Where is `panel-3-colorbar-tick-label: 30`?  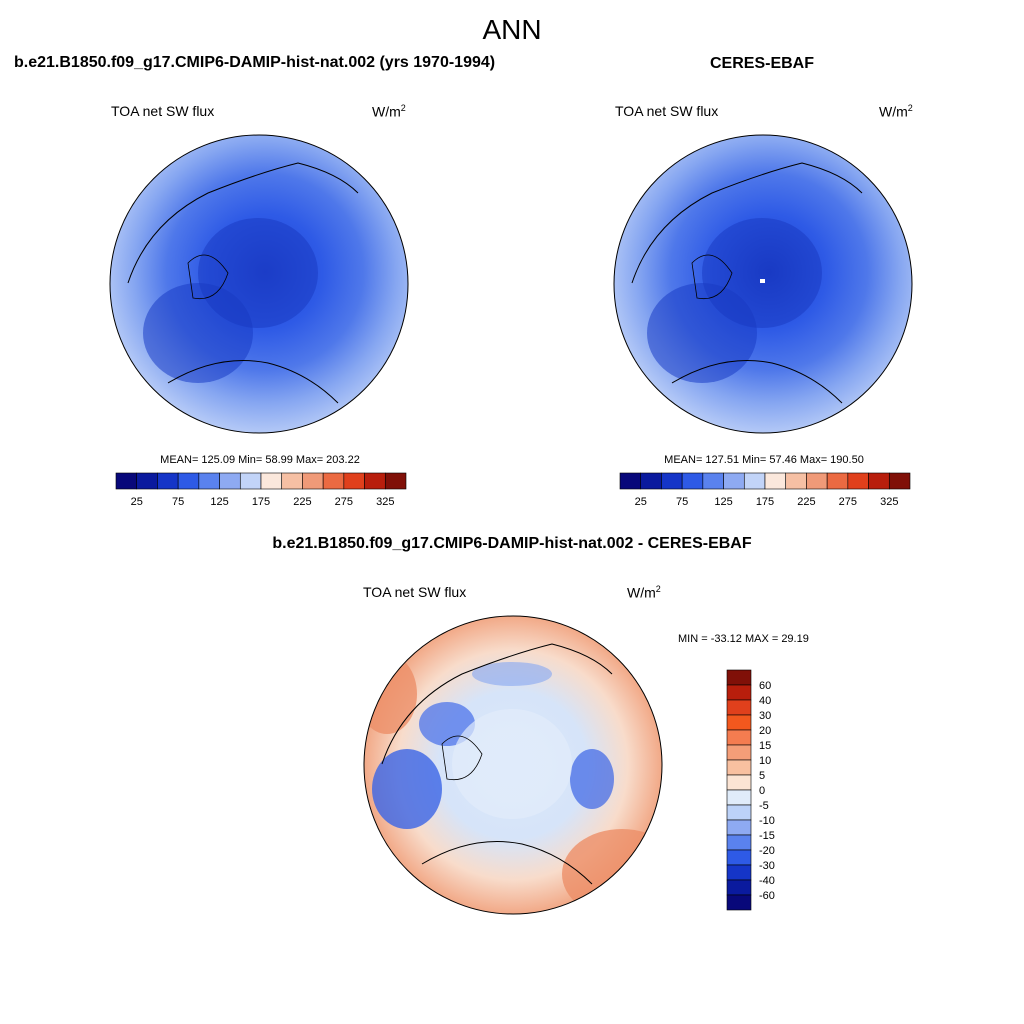
panel-3-colorbar-tick-label: 30 is located at coordinates (765, 716).